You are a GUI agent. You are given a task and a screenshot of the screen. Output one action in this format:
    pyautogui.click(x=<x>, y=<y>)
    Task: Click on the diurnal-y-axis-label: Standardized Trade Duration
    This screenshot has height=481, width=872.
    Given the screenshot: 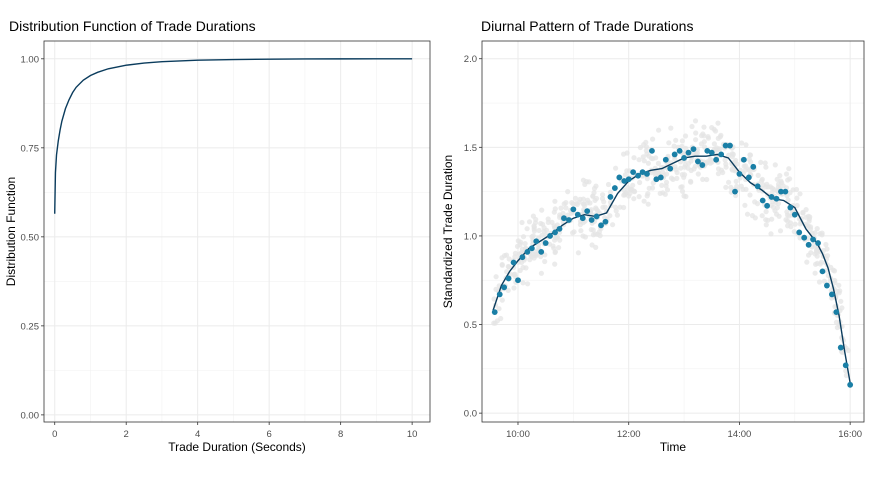 What is the action you would take?
    pyautogui.click(x=448, y=231)
    